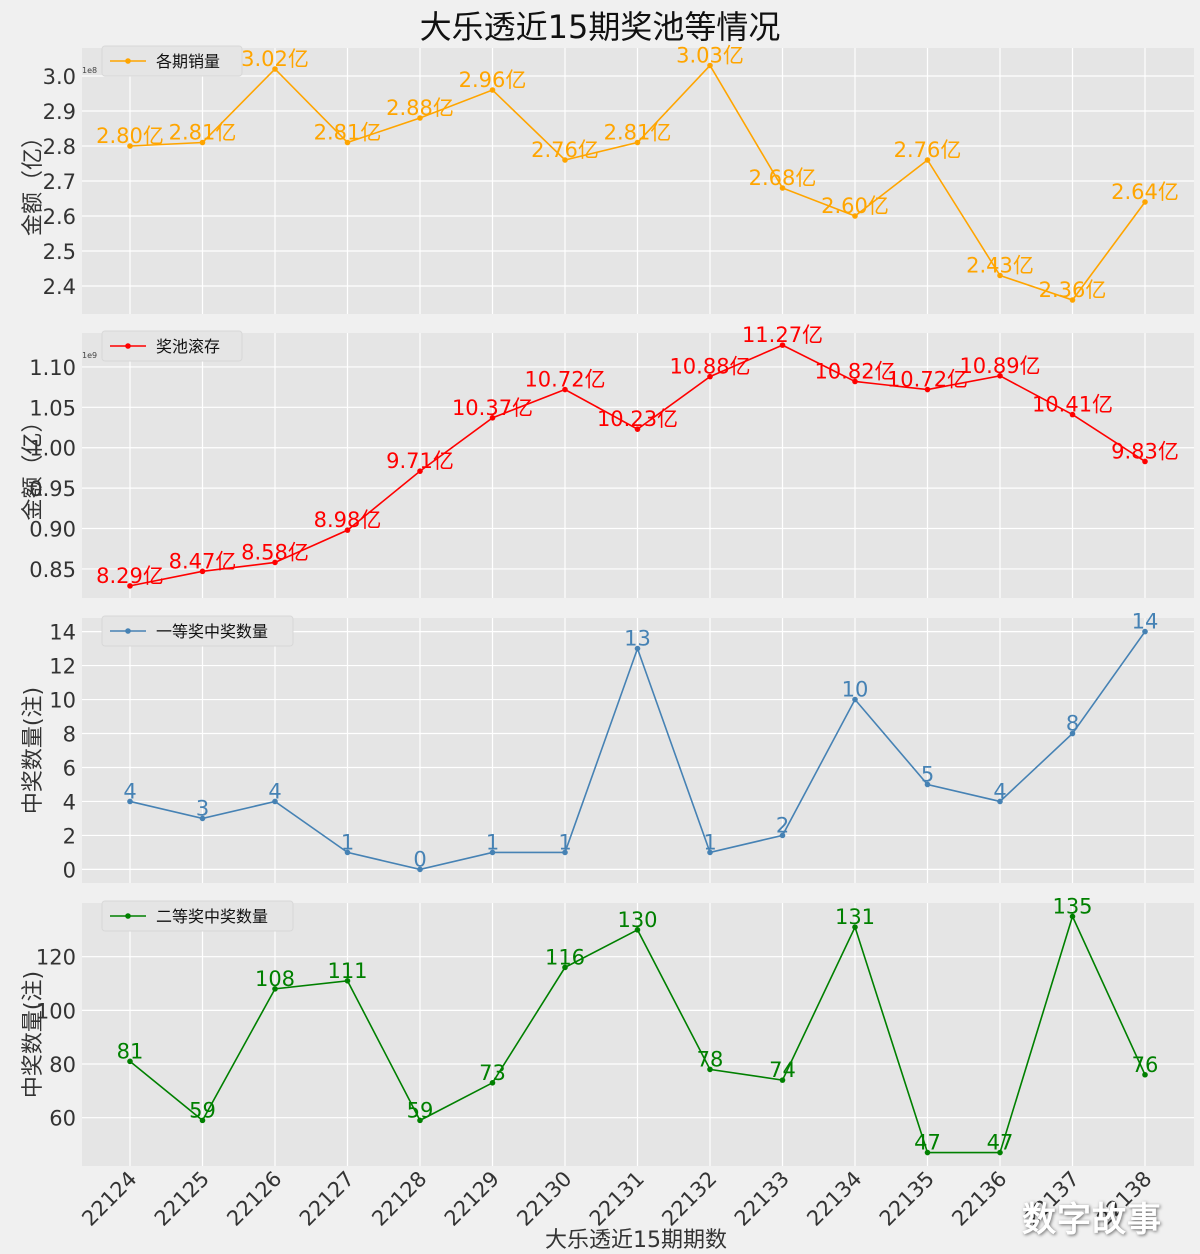 The height and width of the screenshot is (1254, 1200). What do you see at coordinates (1073, 290) in the screenshot?
I see `data-label: 2.36亿` at bounding box center [1073, 290].